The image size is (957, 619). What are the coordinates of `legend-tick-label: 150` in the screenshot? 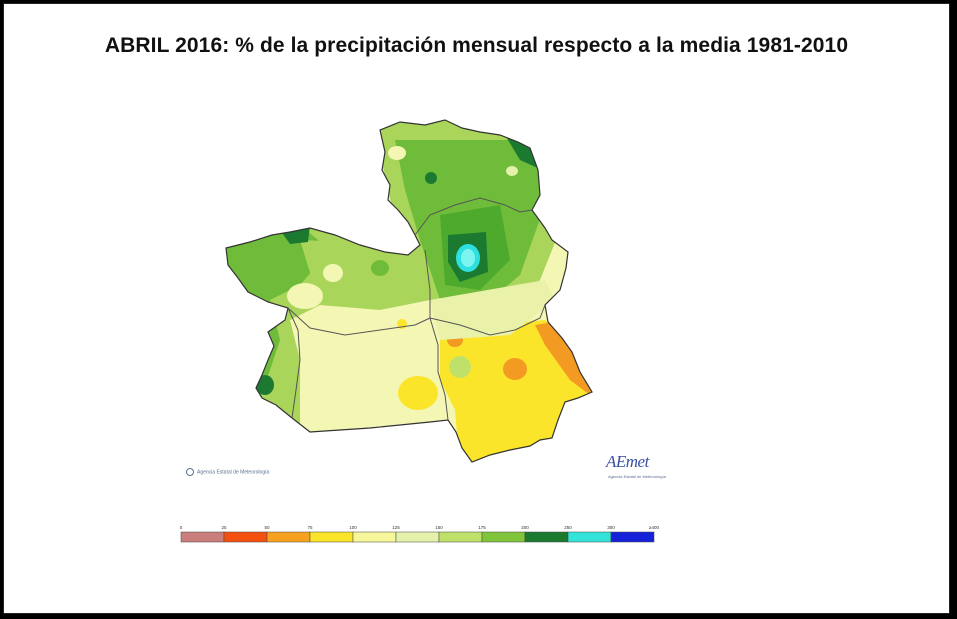 It's located at (439, 527).